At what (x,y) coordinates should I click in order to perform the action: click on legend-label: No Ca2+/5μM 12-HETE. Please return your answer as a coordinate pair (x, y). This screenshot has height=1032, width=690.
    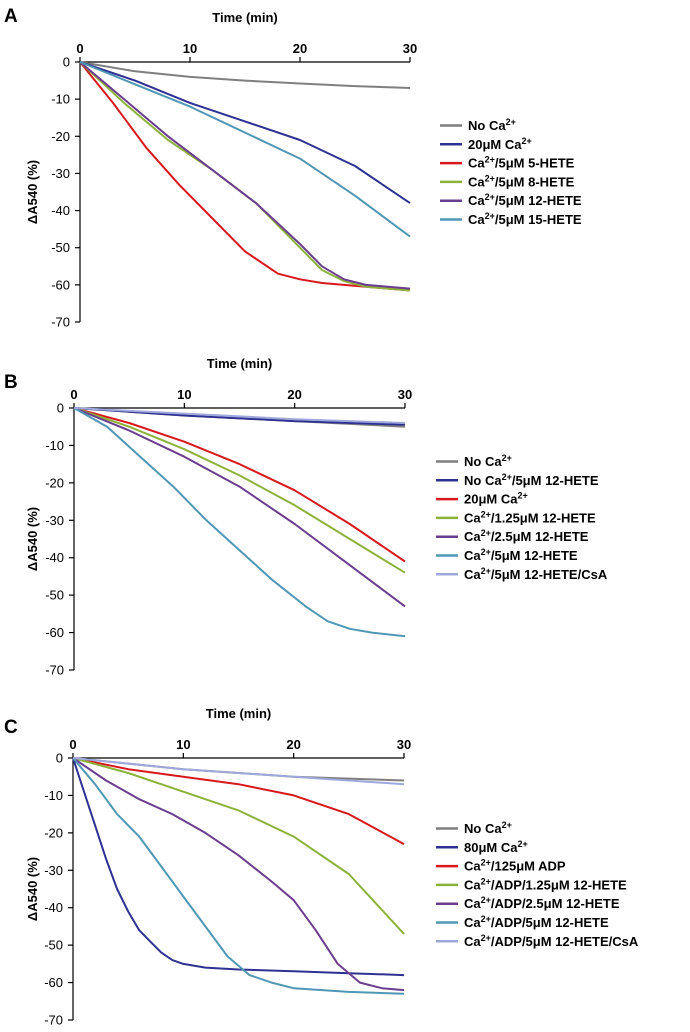
    Looking at the image, I should click on (531, 480).